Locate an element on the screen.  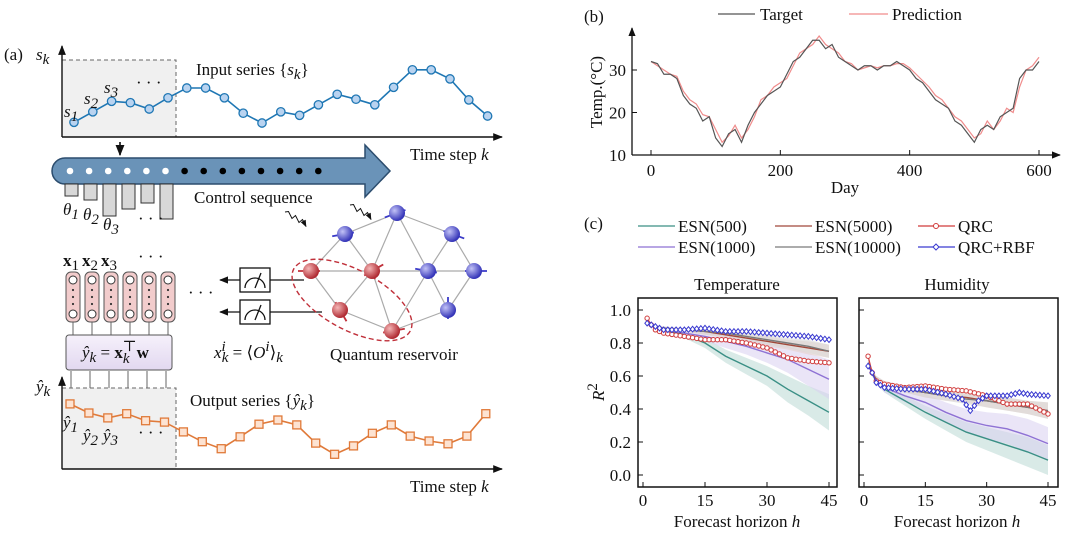
c-temperature-plot: 0 15 30 45 0.0 0.2 0.4 0.6 0.8 1.0 is located at coordinates (724, 403).